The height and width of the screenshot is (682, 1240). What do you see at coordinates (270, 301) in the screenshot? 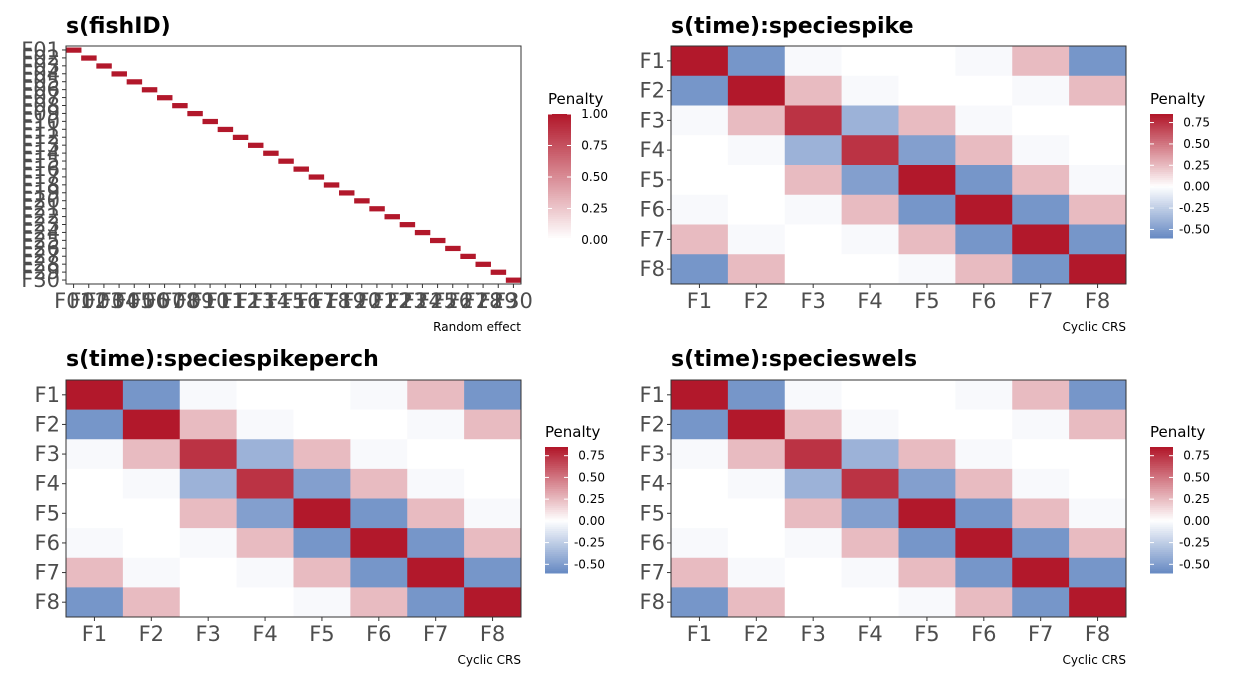
I see `x-tick-label: F14` at bounding box center [270, 301].